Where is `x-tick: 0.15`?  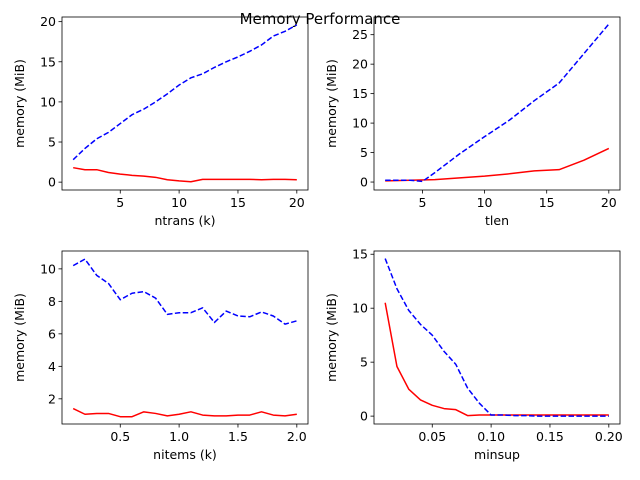 x-tick: 0.15 is located at coordinates (550, 434).